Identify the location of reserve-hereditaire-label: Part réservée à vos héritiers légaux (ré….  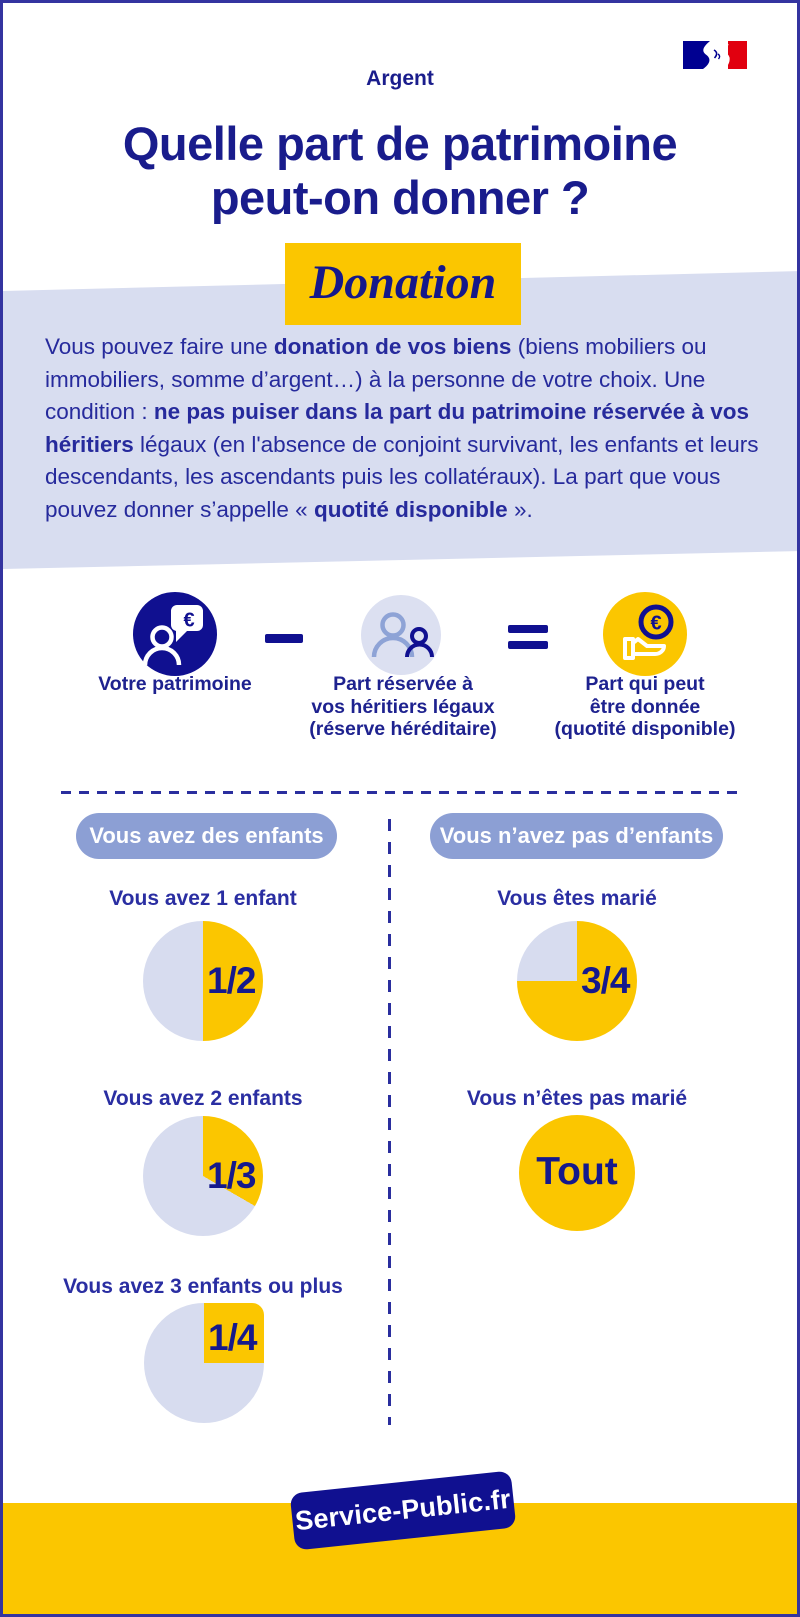
(403, 706).